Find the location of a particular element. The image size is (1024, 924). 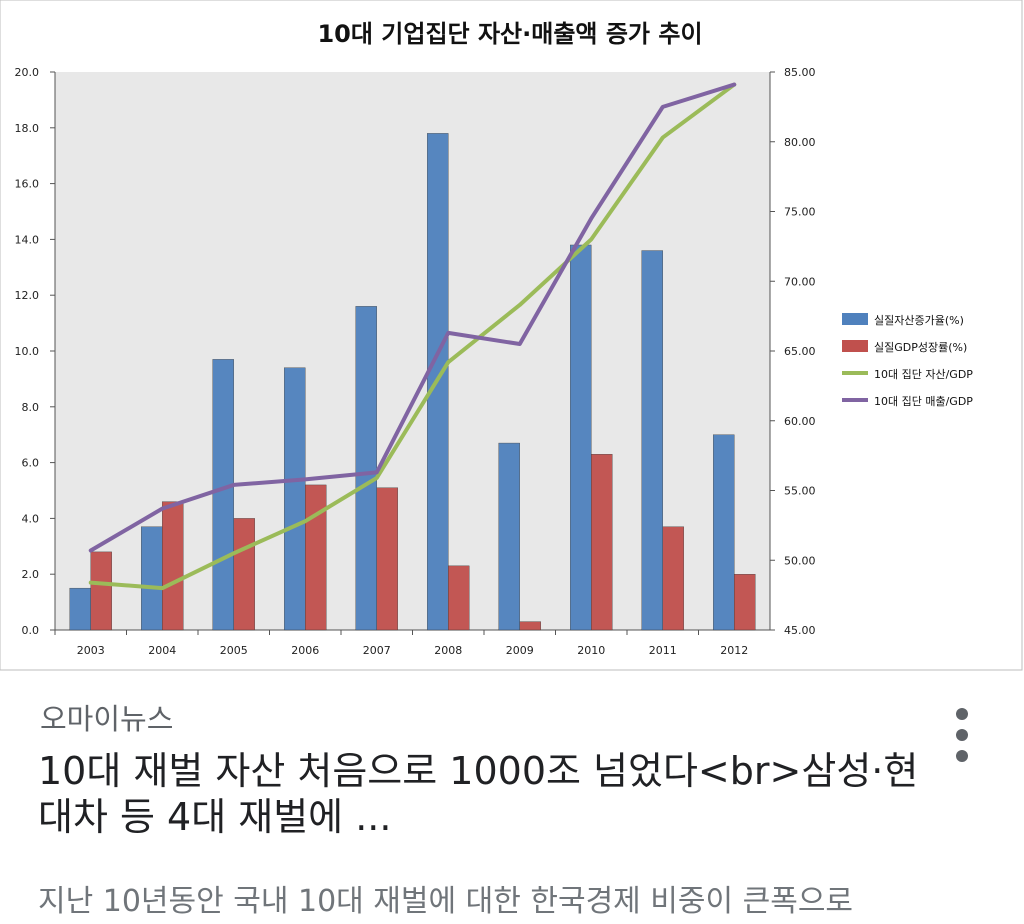

y-left-tick-label: 2.0 is located at coordinates (31, 574).